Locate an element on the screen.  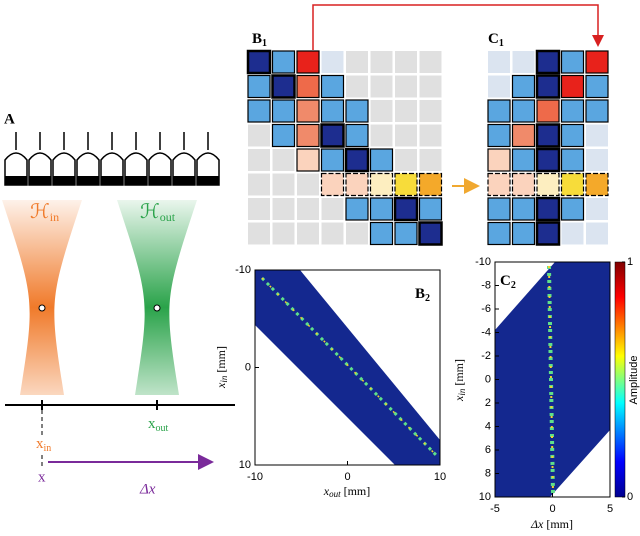
matrix-b1 is located at coordinates (344, 147).